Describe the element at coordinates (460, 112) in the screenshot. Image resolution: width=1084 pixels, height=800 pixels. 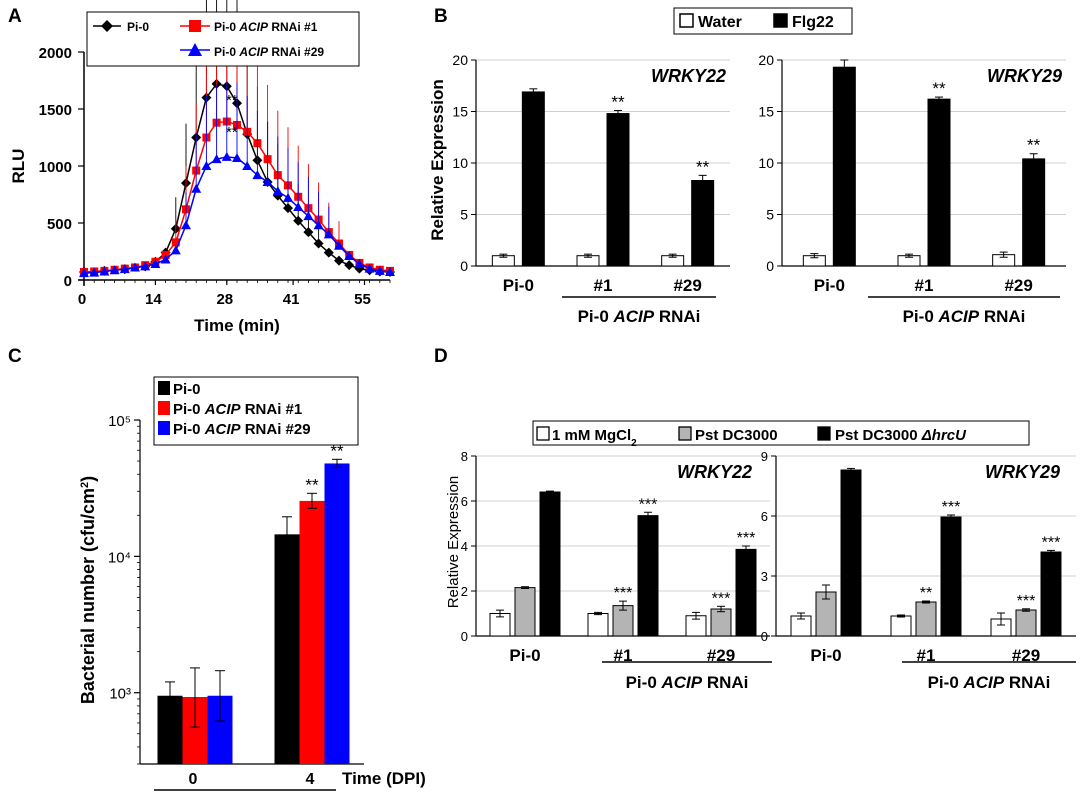
I see `y-tick-label: 15` at that location.